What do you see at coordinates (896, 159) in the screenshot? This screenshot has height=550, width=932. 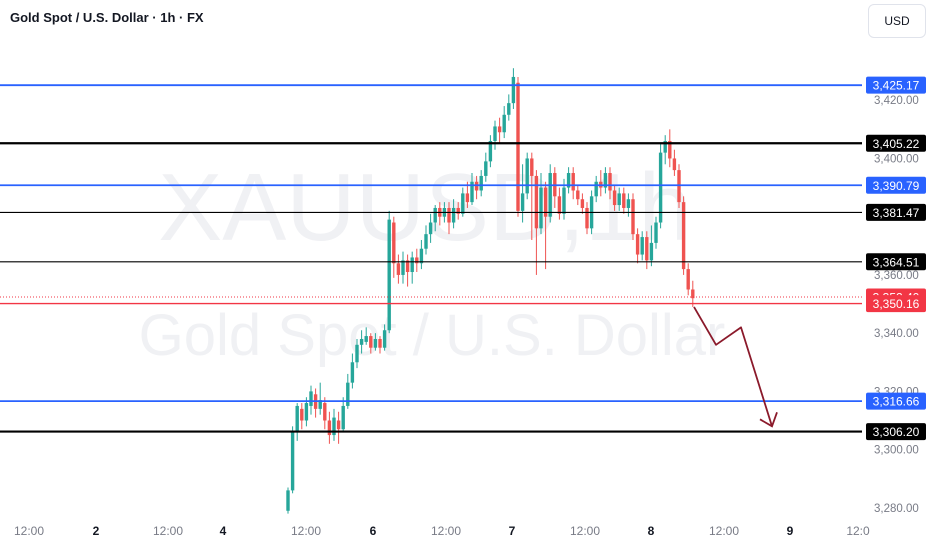 I see `price-tick-label: 3,400.00` at bounding box center [896, 159].